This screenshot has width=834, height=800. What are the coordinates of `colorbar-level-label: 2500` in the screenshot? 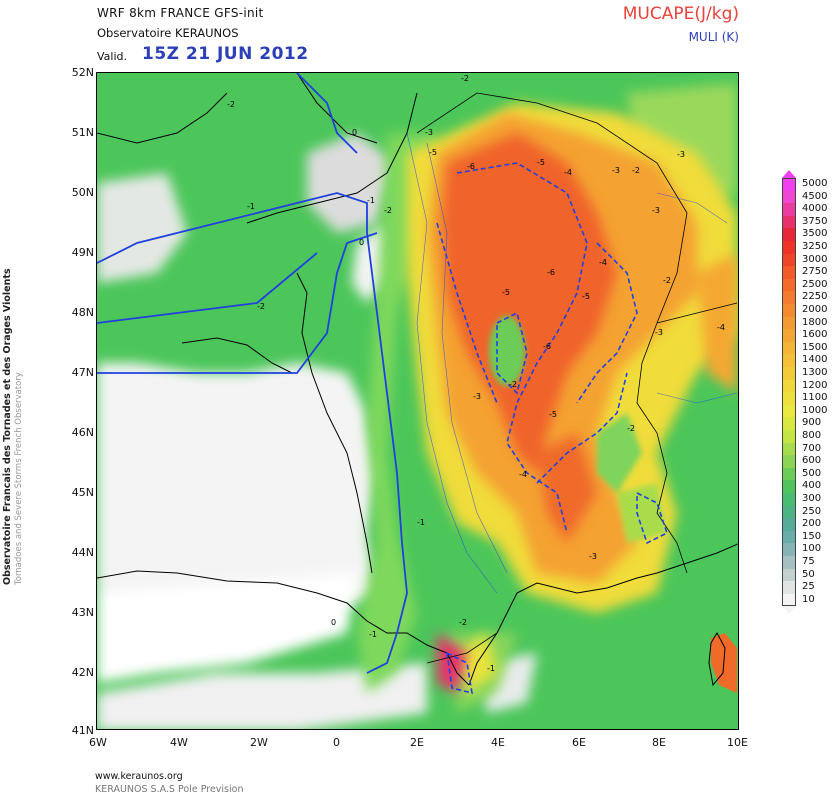 It's located at (815, 284).